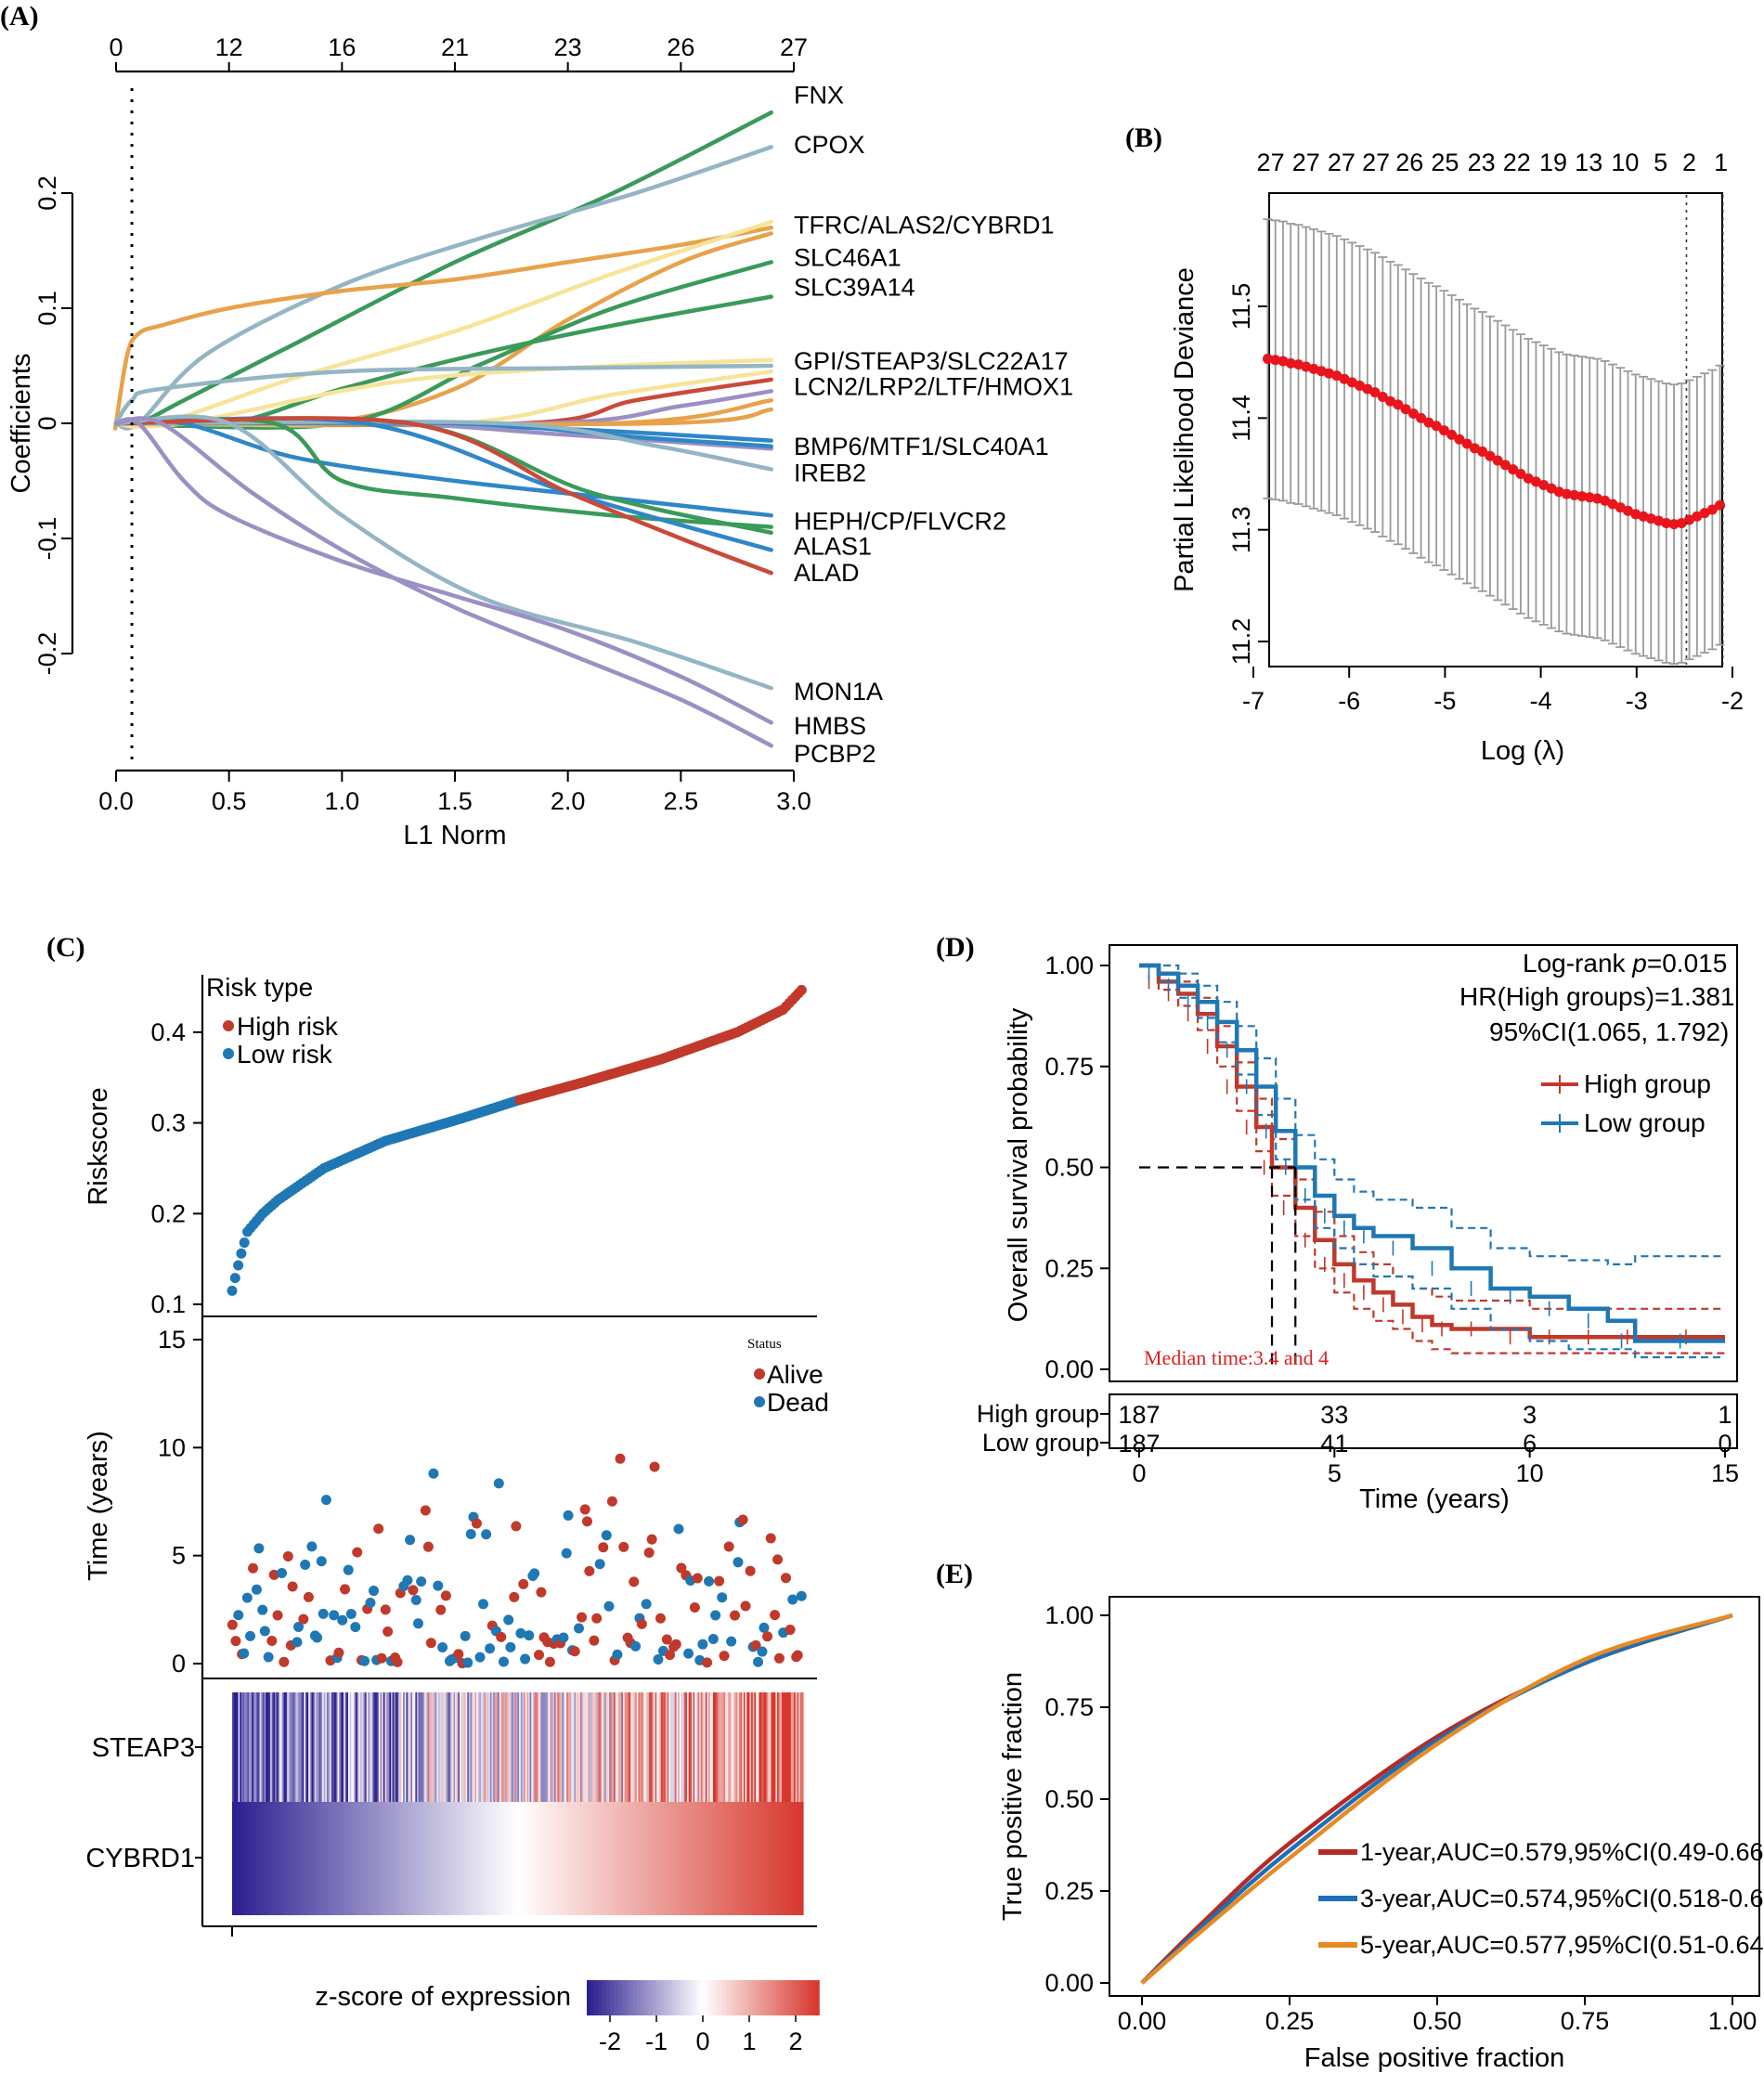 The height and width of the screenshot is (2086, 1764). Describe the element at coordinates (1432, 1161) in the screenshot. I see `km-low-group` at that location.